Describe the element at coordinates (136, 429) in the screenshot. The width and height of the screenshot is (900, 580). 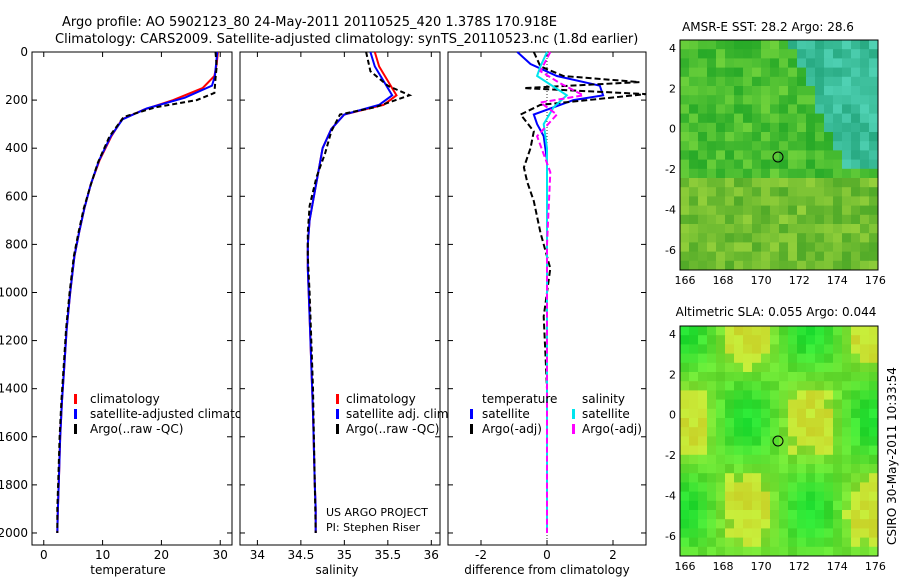
I see `legend-argo: Argo(..raw -QC)` at that location.